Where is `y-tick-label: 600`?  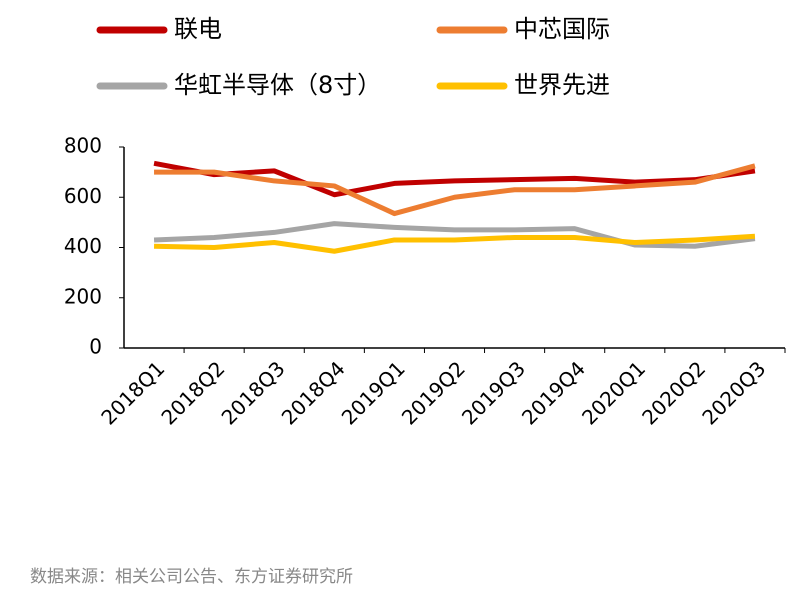
y-tick-label: 600 is located at coordinates (83, 196).